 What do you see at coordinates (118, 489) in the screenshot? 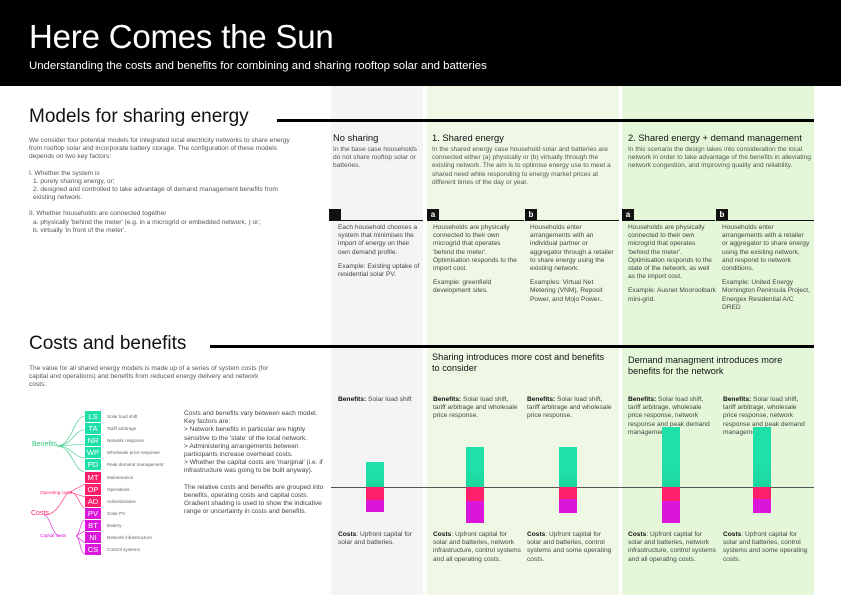
I see `legend-label-op: Operations` at bounding box center [118, 489].